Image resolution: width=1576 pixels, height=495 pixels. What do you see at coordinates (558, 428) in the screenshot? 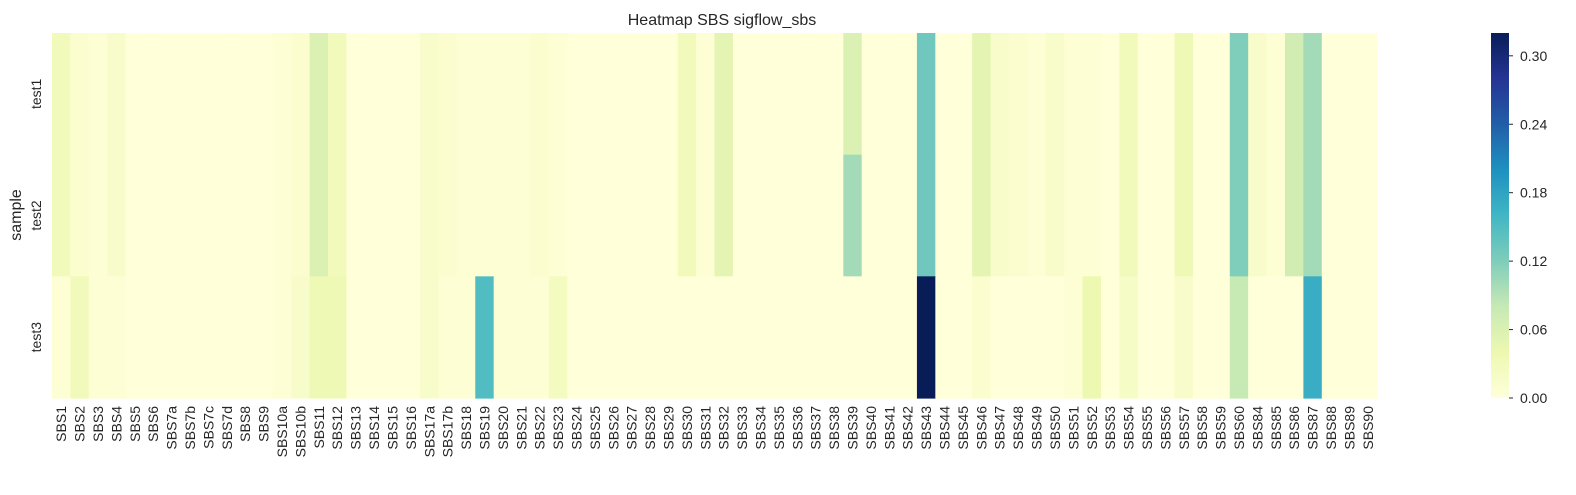
I see `x-tick-label: SBS23` at bounding box center [558, 428].